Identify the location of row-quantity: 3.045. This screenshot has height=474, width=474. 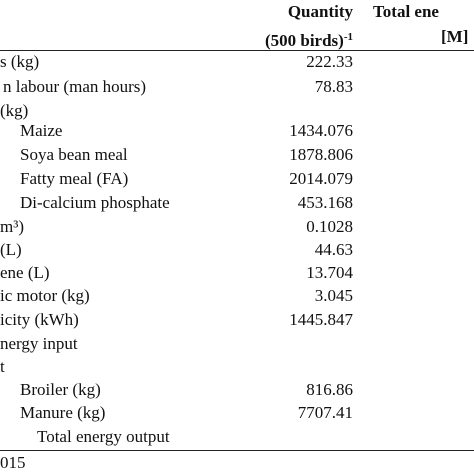
(333, 295).